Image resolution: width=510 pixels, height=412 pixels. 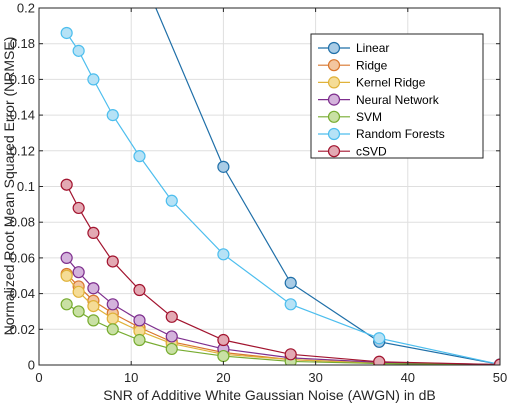 I want to click on legend-label: cSVD, so click(x=371, y=151).